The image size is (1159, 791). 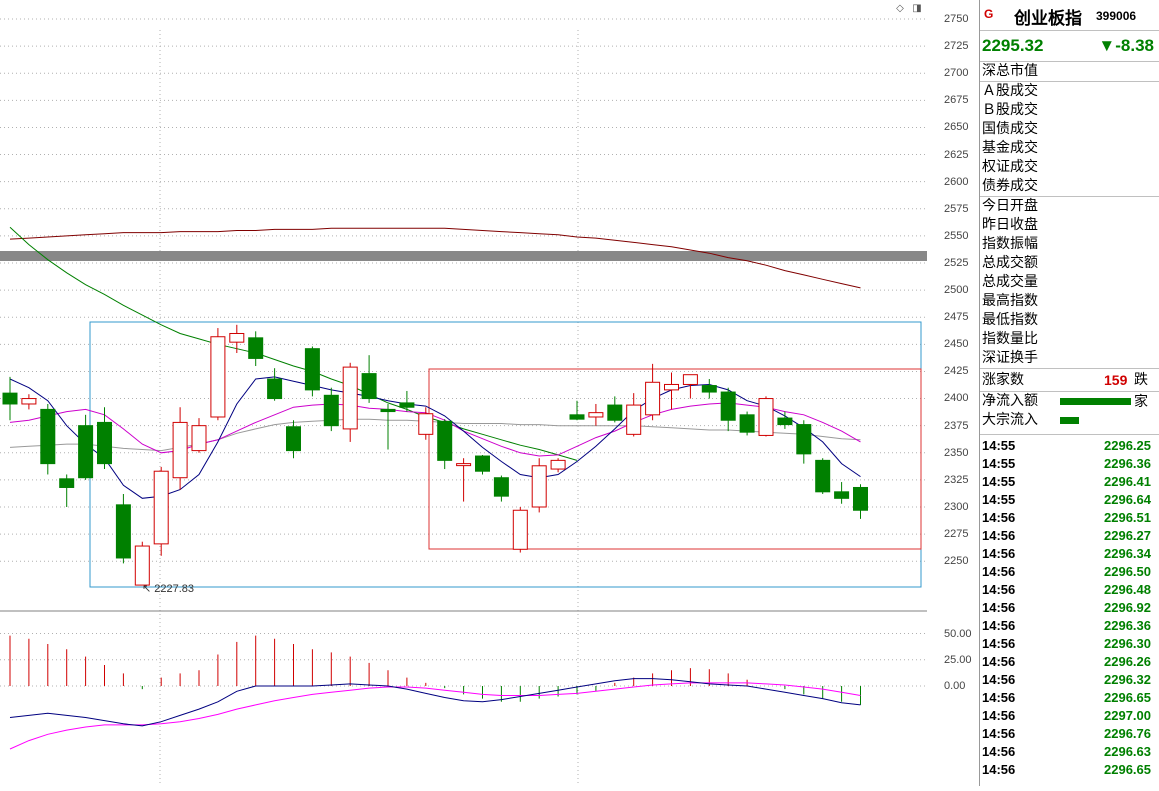 I want to click on tick-price: 2296.92, so click(x=1127, y=607).